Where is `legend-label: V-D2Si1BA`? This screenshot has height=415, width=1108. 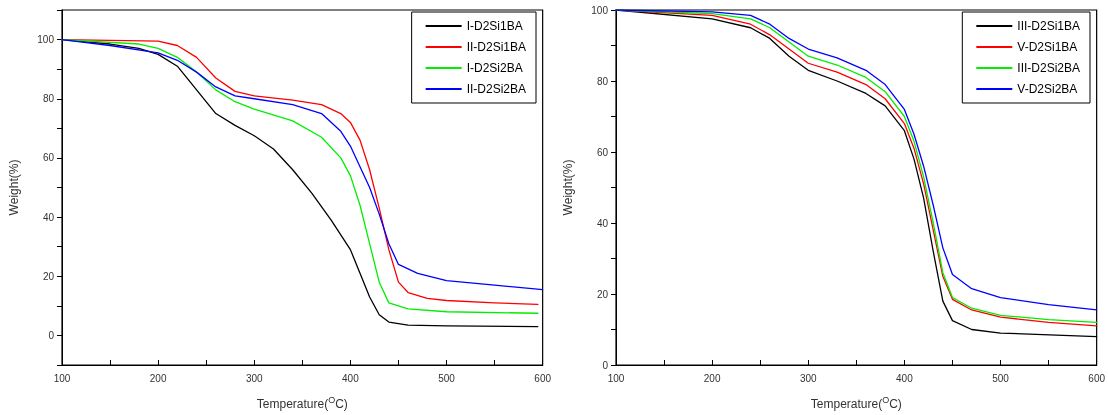
legend-label: V-D2Si1BA is located at coordinates (1047, 47).